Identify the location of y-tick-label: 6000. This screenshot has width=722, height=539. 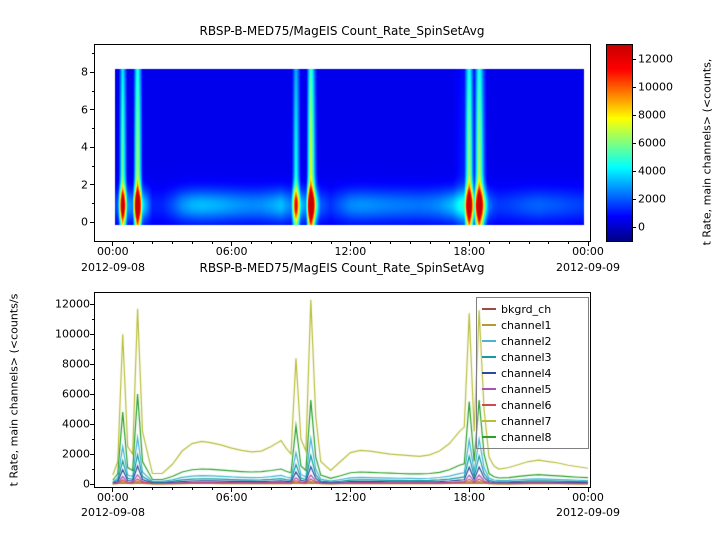
(76, 394).